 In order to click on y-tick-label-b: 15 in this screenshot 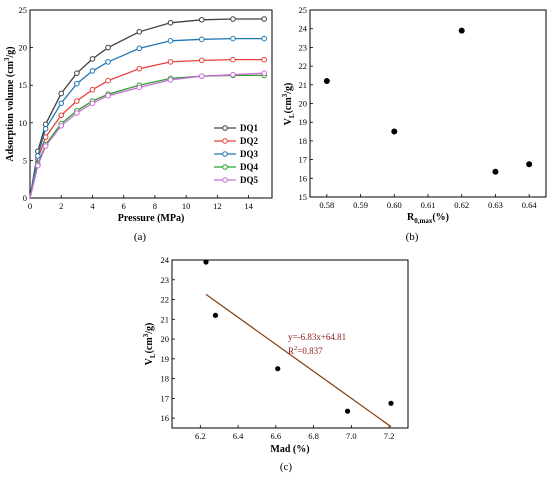, I will do `click(303, 197)`.